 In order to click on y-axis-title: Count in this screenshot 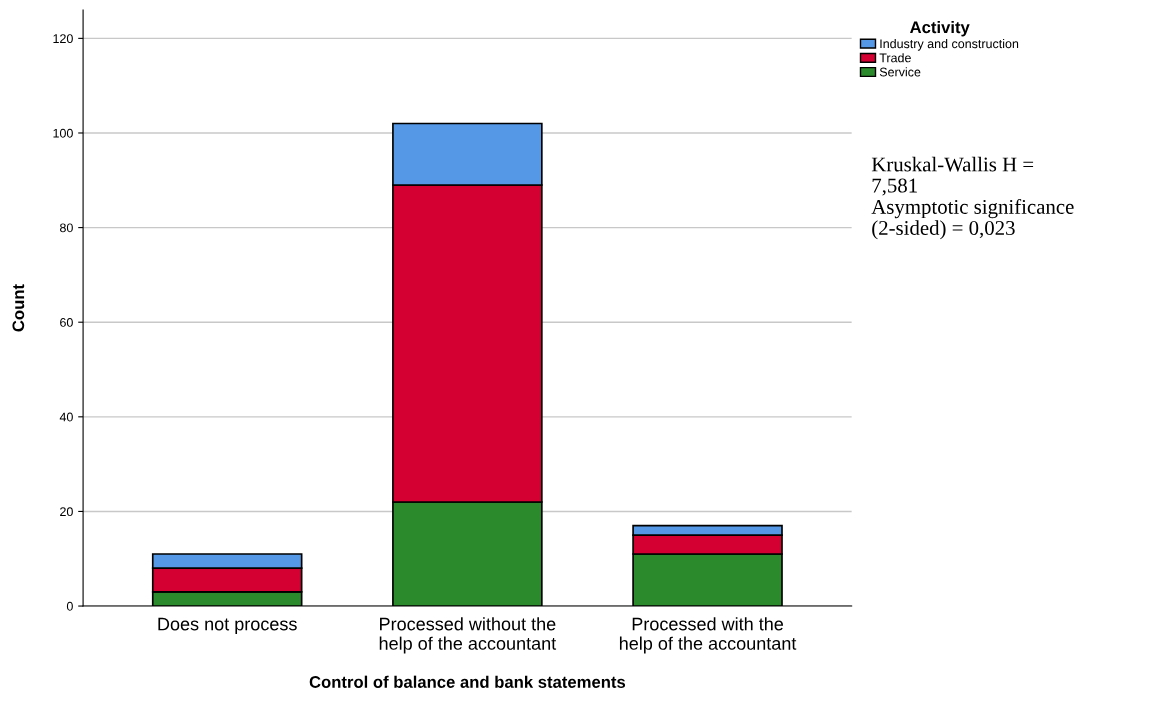, I will do `click(18, 308)`.